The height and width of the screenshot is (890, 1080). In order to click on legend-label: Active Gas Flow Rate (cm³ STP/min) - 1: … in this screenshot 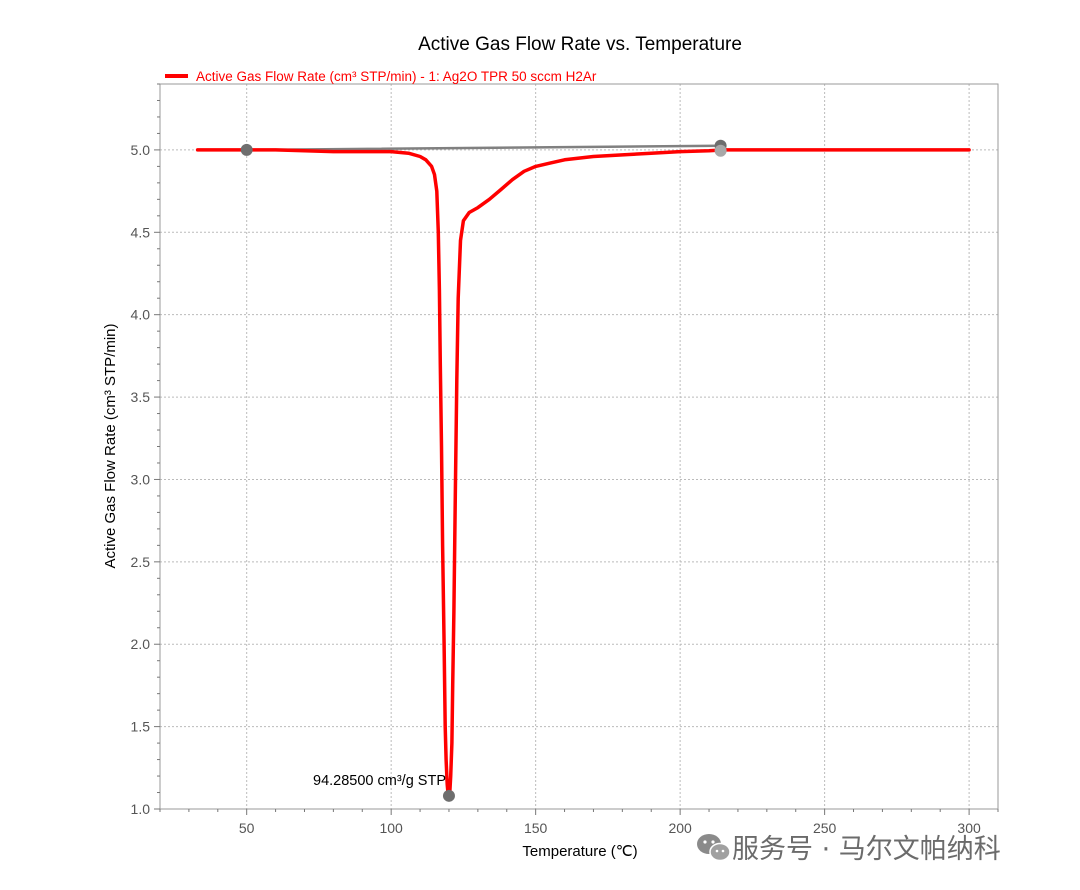, I will do `click(396, 76)`.